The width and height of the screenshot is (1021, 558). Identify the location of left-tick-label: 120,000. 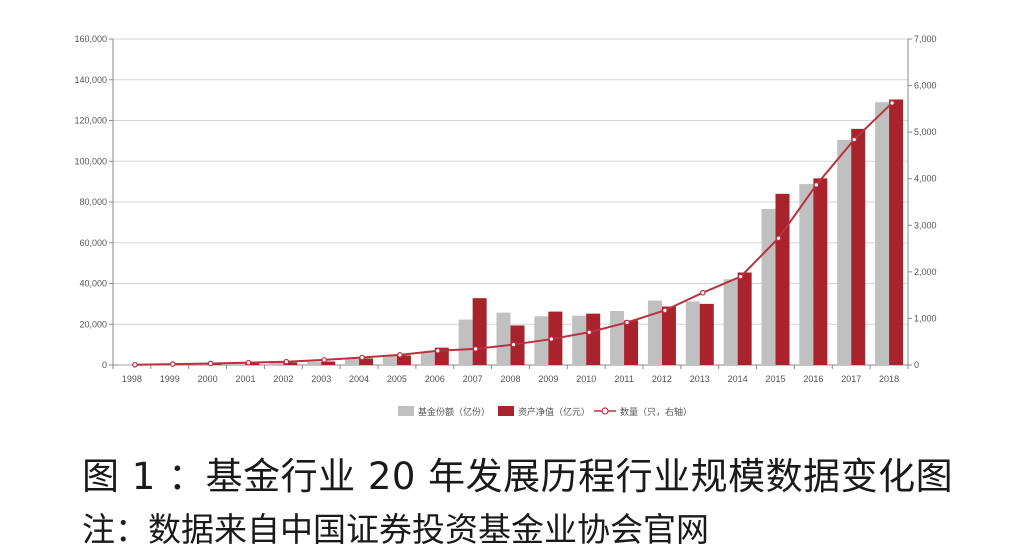
(90, 121).